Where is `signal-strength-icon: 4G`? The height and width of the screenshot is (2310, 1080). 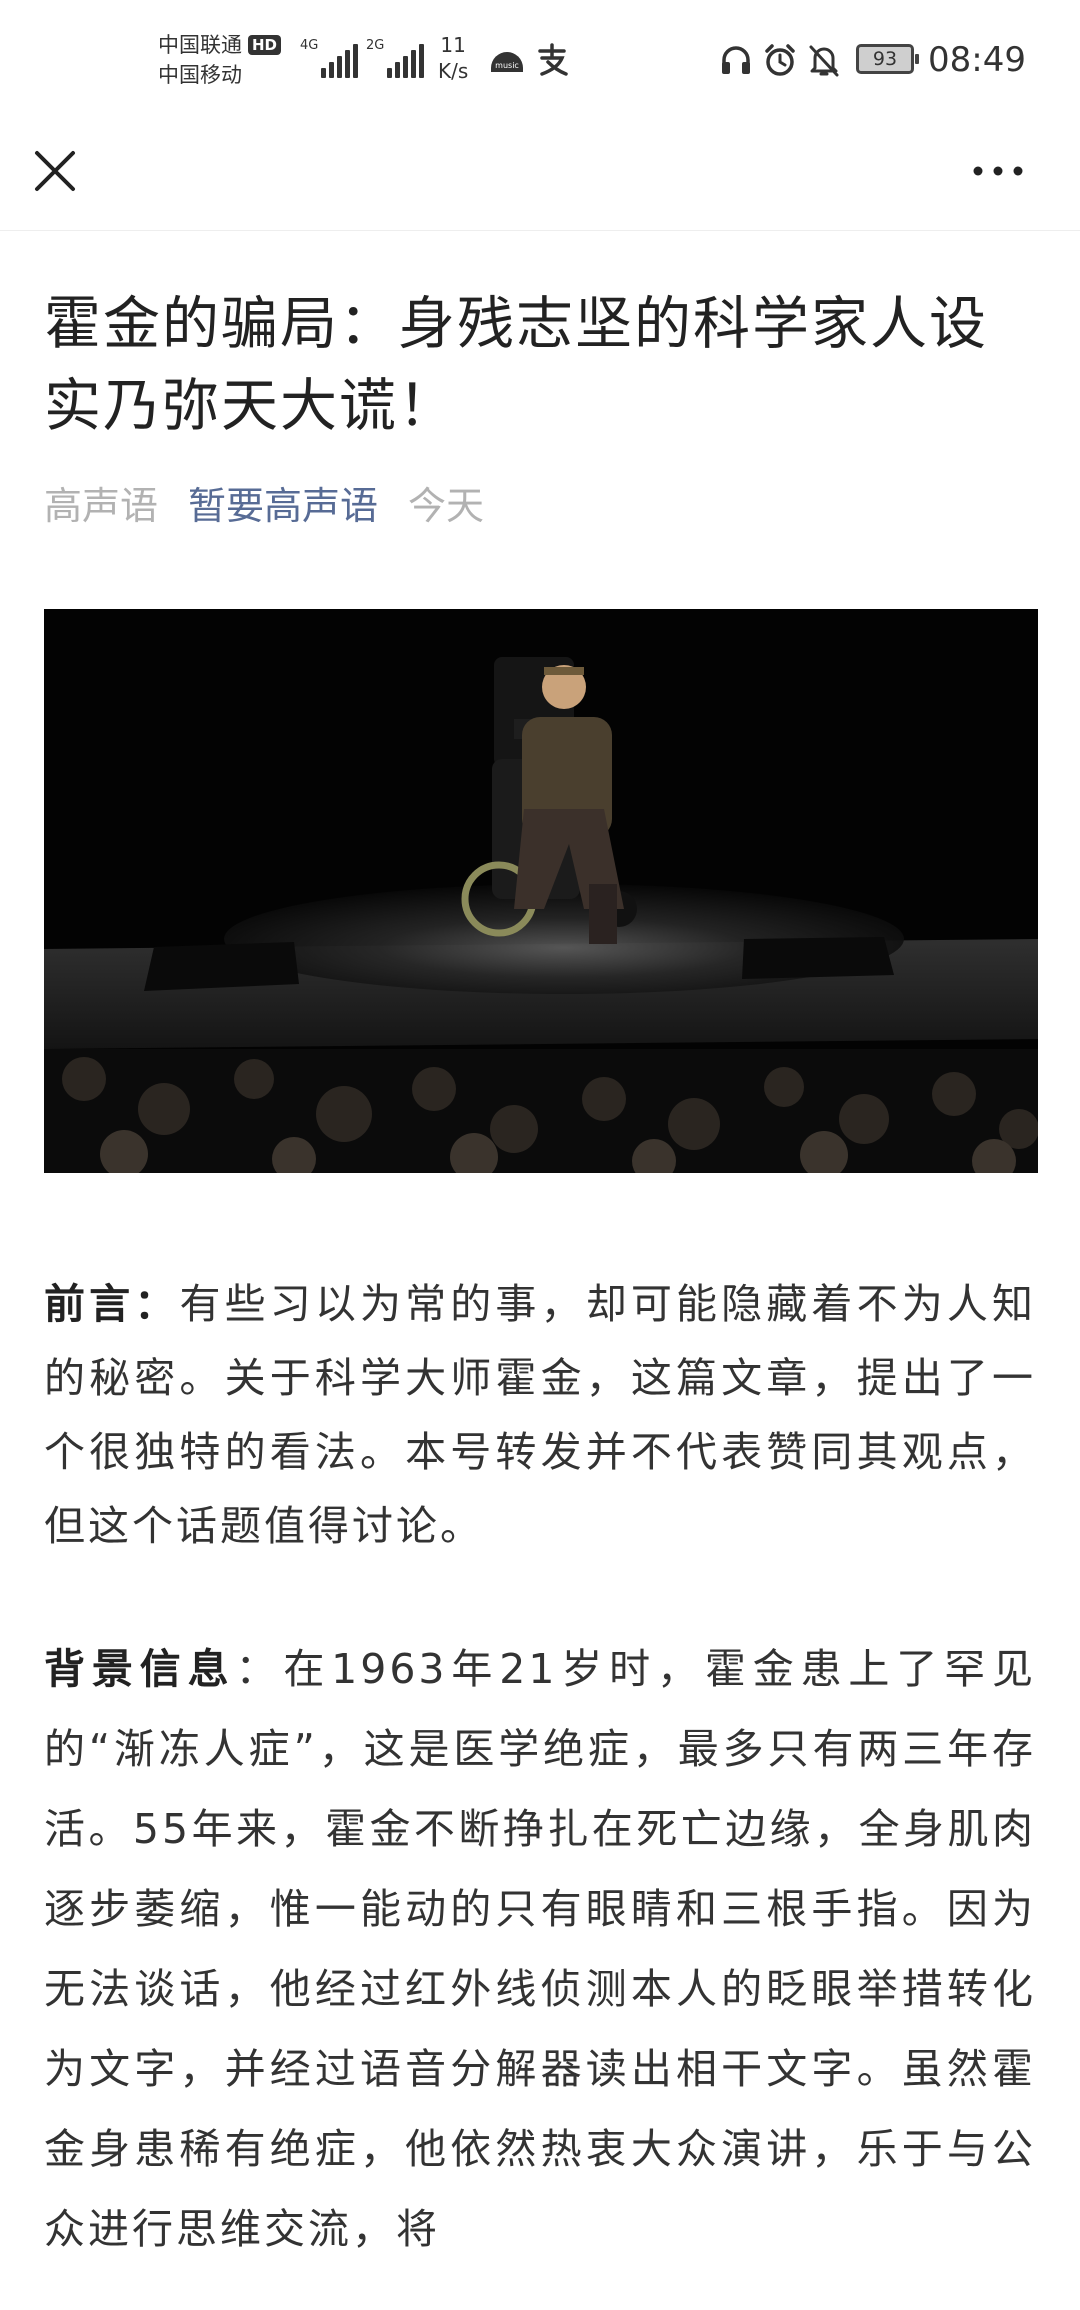
signal-strength-icon: 4G is located at coordinates (330, 58).